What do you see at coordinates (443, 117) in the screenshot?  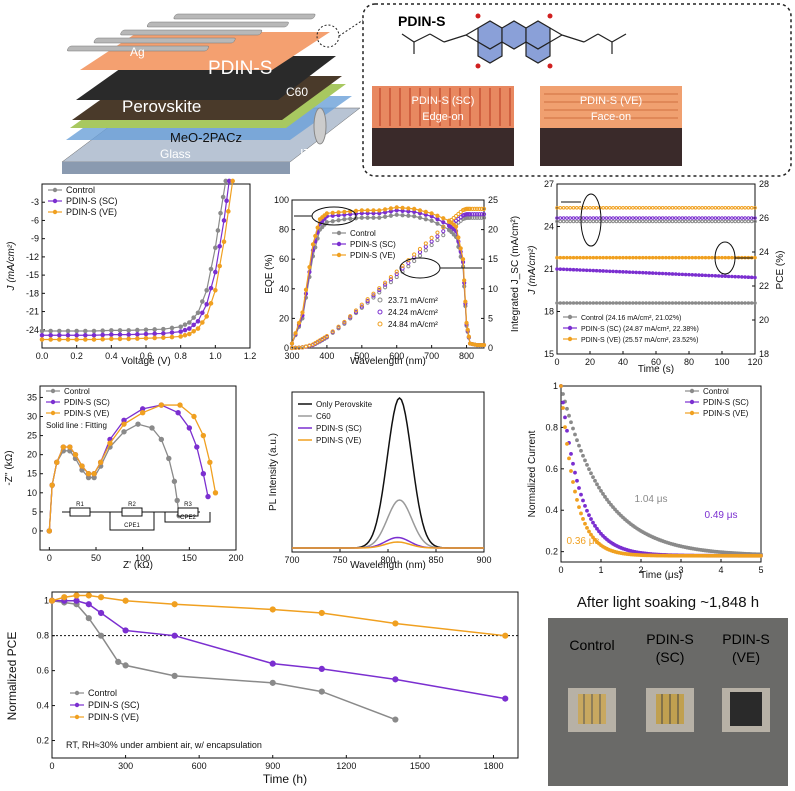 I see `panel-sc-orientation: Edge-on` at bounding box center [443, 117].